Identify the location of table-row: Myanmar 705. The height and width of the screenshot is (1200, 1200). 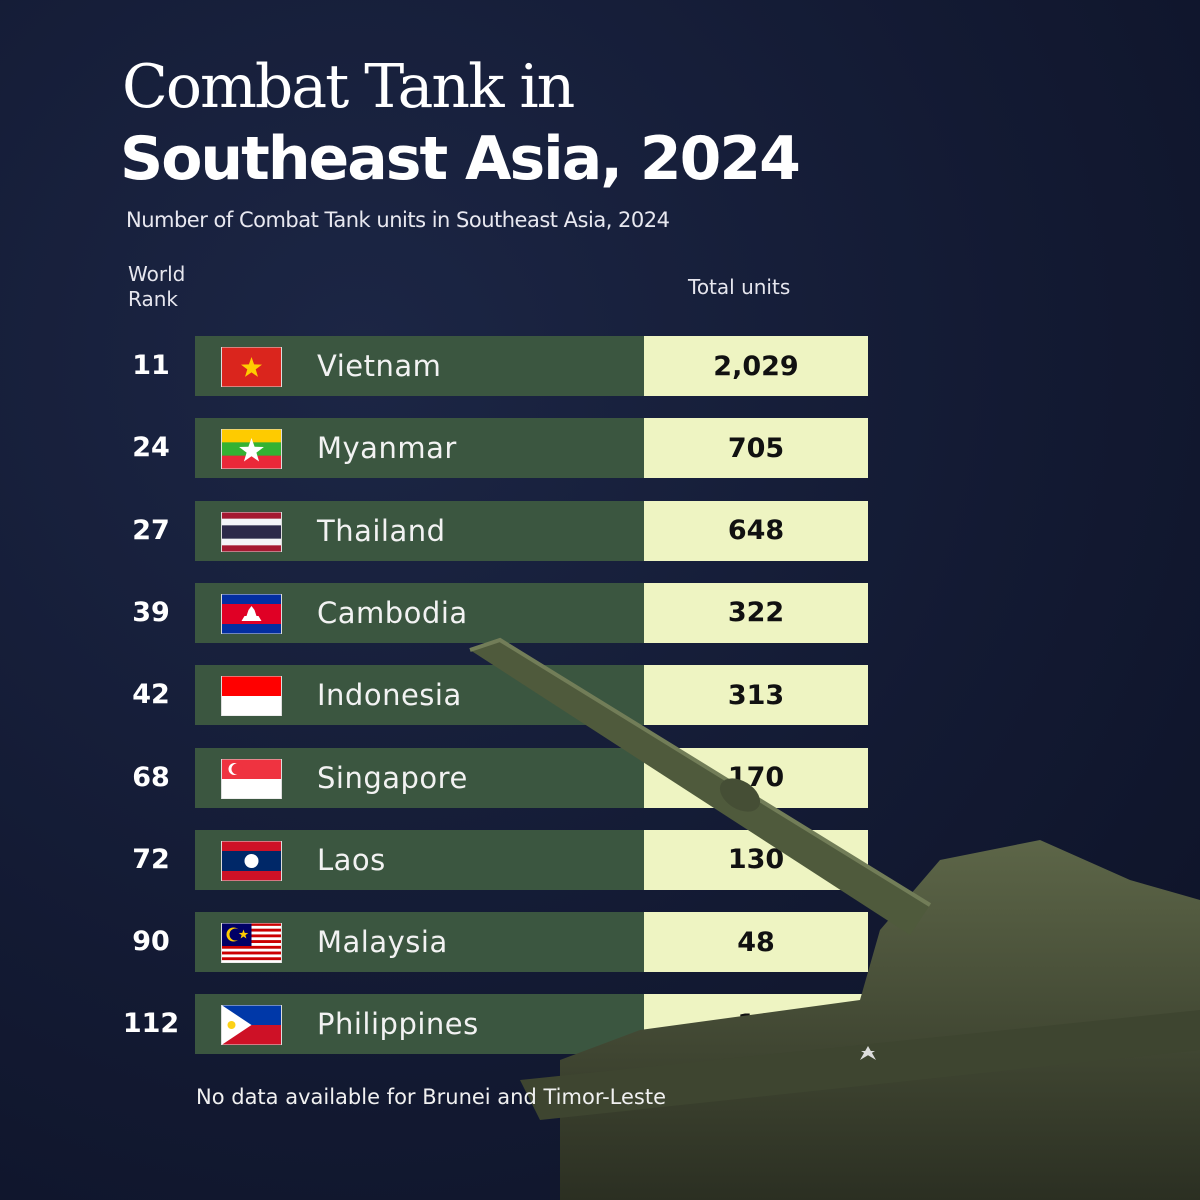
(531, 448).